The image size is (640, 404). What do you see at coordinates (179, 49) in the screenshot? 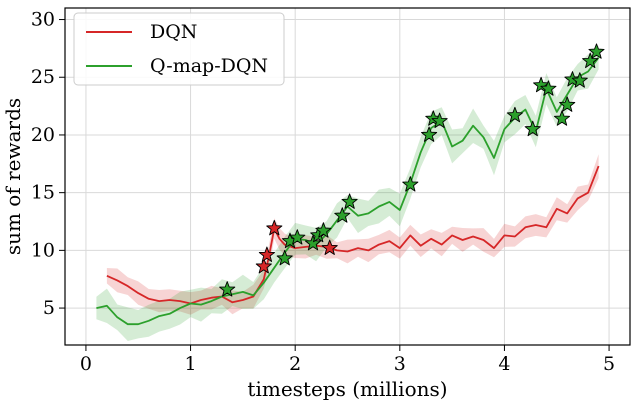
I see `legend: DQN Q-map-DQN` at bounding box center [179, 49].